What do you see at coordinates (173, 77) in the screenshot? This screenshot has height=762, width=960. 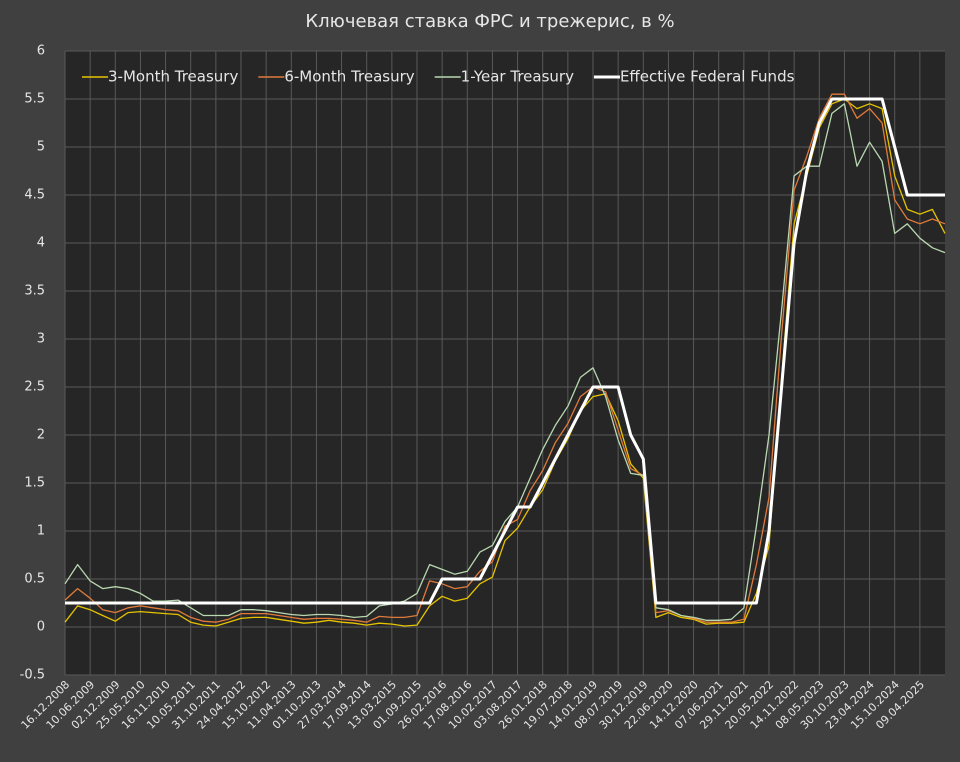 I see `legend-label: 3-Month Treasury` at bounding box center [173, 77].